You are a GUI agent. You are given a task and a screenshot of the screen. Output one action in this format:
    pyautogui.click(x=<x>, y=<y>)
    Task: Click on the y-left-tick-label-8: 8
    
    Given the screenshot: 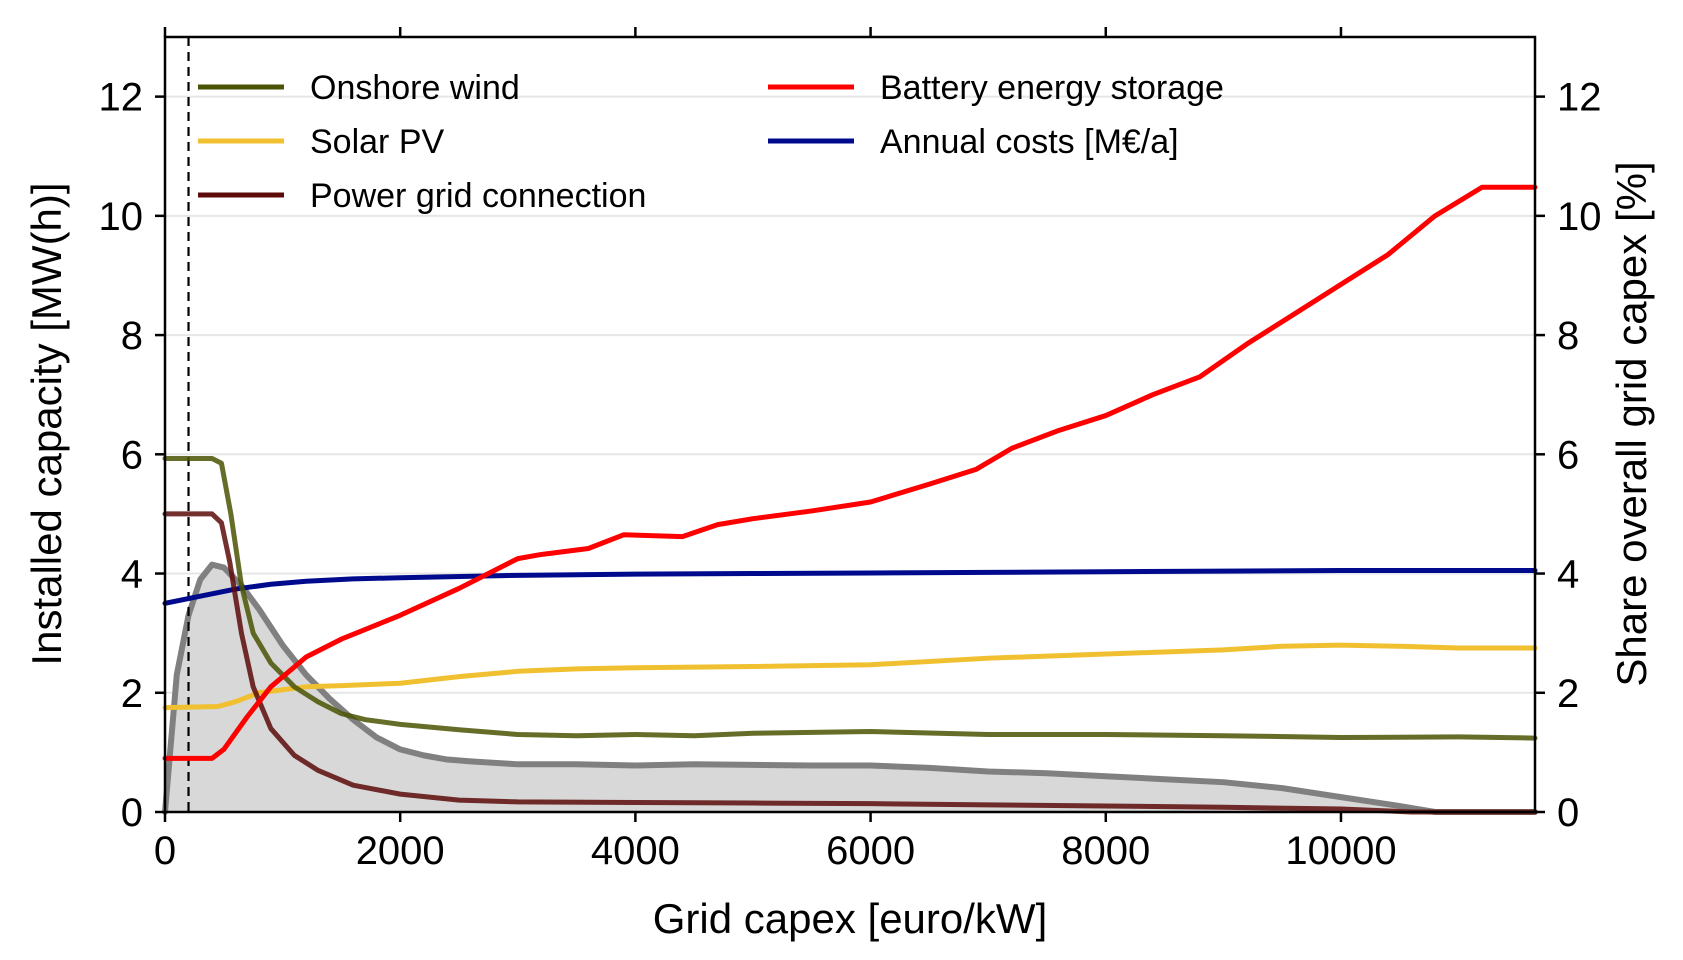 What is the action you would take?
    pyautogui.click(x=132, y=336)
    